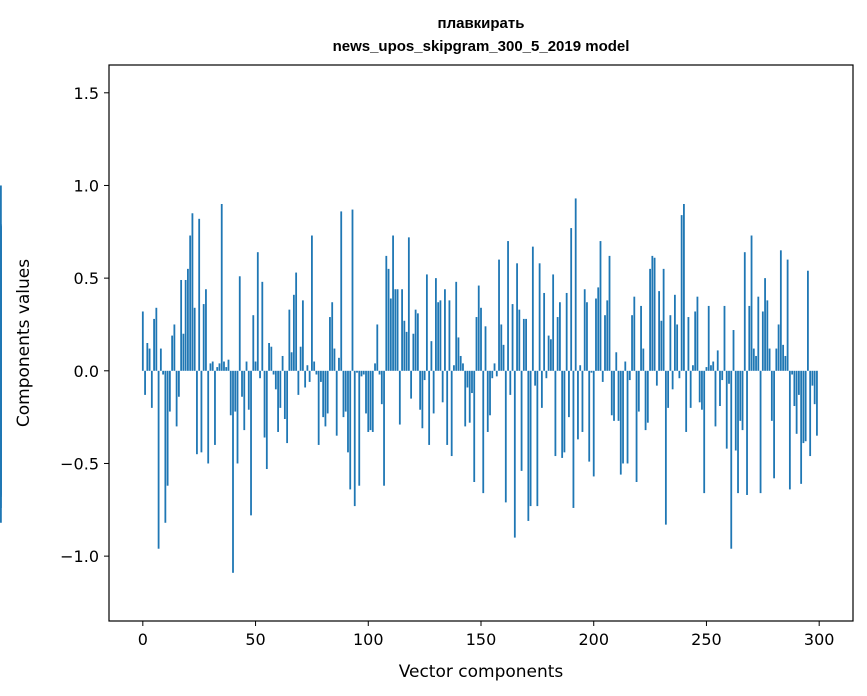 This screenshot has width=867, height=696. I want to click on chart-subtitle: news_upos_skipgram_300_5_2019 model, so click(481, 46).